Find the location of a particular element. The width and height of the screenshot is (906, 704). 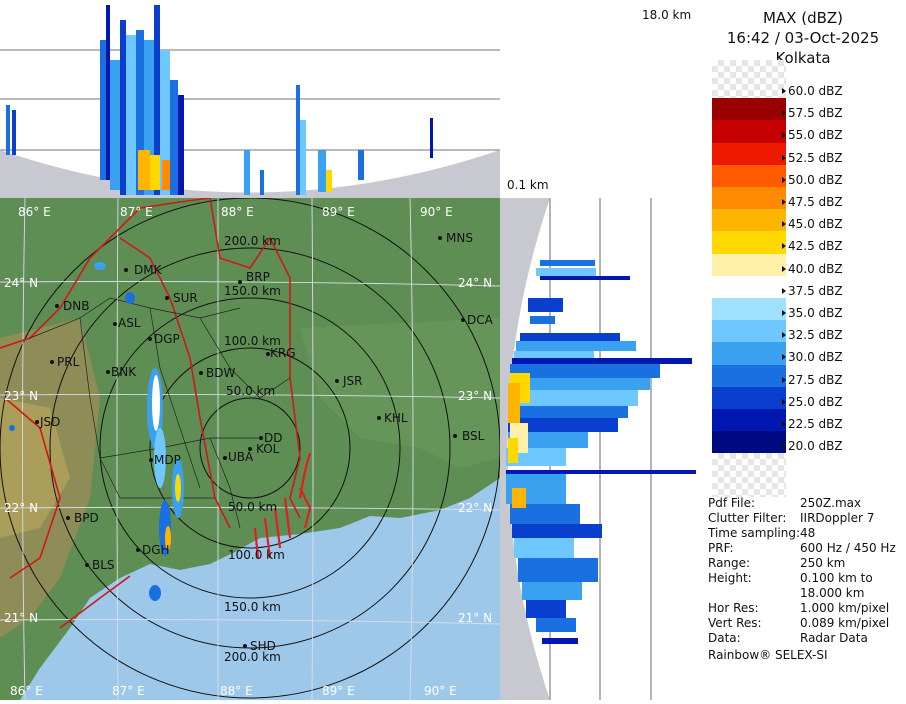

station-label: DCA is located at coordinates (480, 320).